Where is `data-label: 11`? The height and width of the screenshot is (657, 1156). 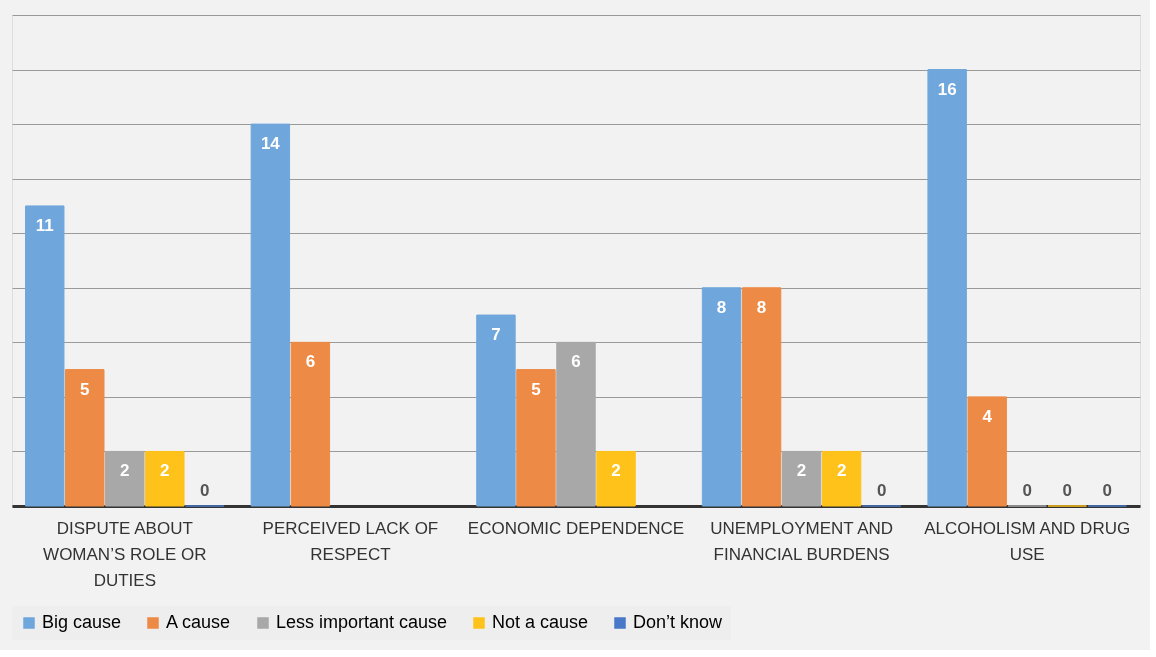 data-label: 11 is located at coordinates (44, 225).